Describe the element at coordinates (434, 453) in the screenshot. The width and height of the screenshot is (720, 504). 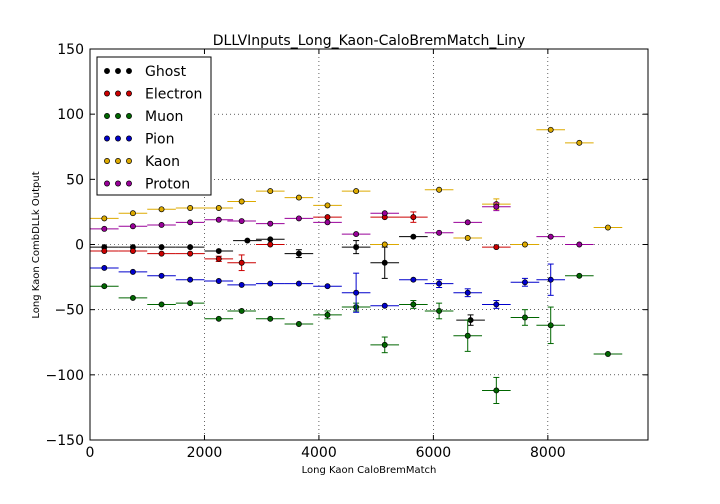
I see `x-tick-label: 6000` at that location.